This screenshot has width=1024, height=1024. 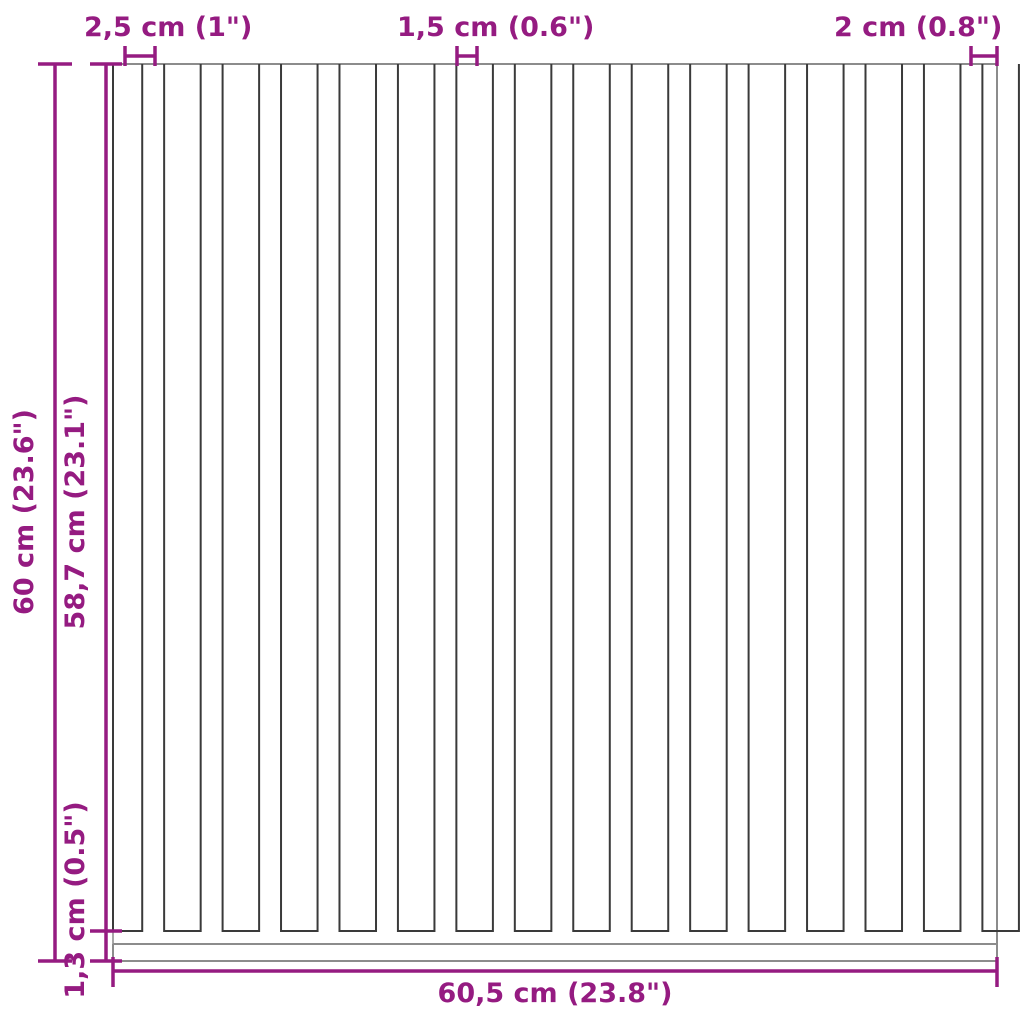 What do you see at coordinates (555, 972) in the screenshot?
I see `dim-total-width-marker` at bounding box center [555, 972].